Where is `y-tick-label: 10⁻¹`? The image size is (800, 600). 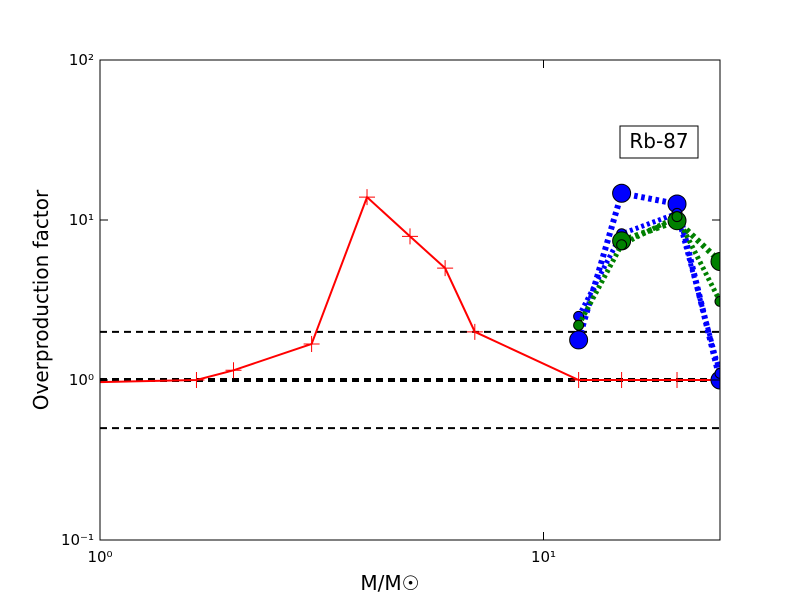
y-tick-label: 10⁻¹ is located at coordinates (77, 540).